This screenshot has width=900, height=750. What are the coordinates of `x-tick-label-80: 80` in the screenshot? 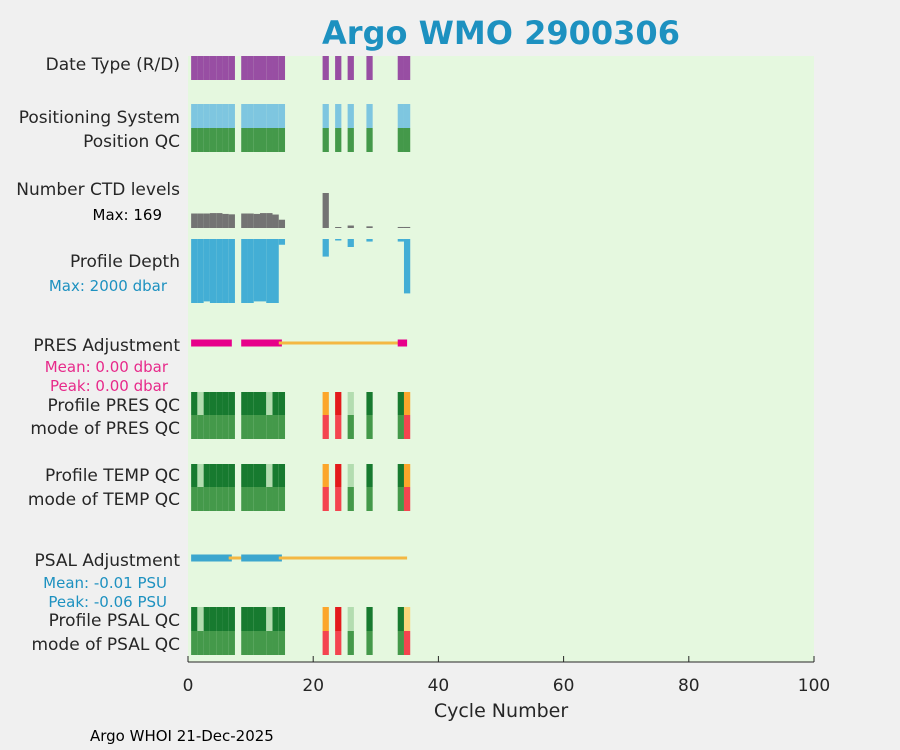 It's located at (689, 686).